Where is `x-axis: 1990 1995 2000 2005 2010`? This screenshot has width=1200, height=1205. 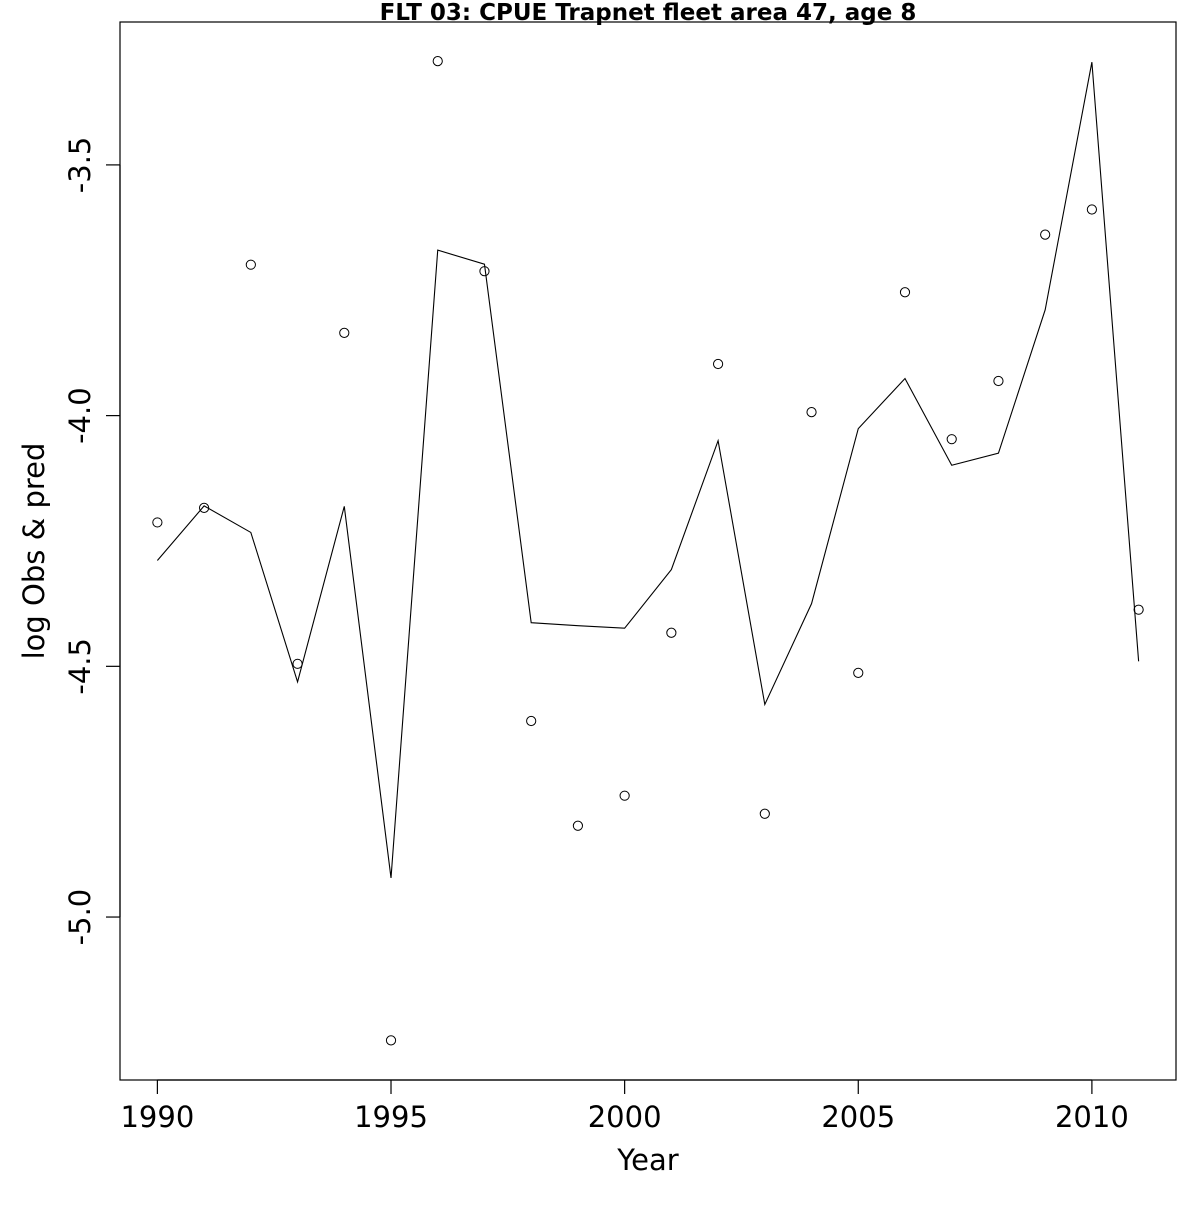
x-axis: 1990 1995 2000 2005 2010 is located at coordinates (624, 1106).